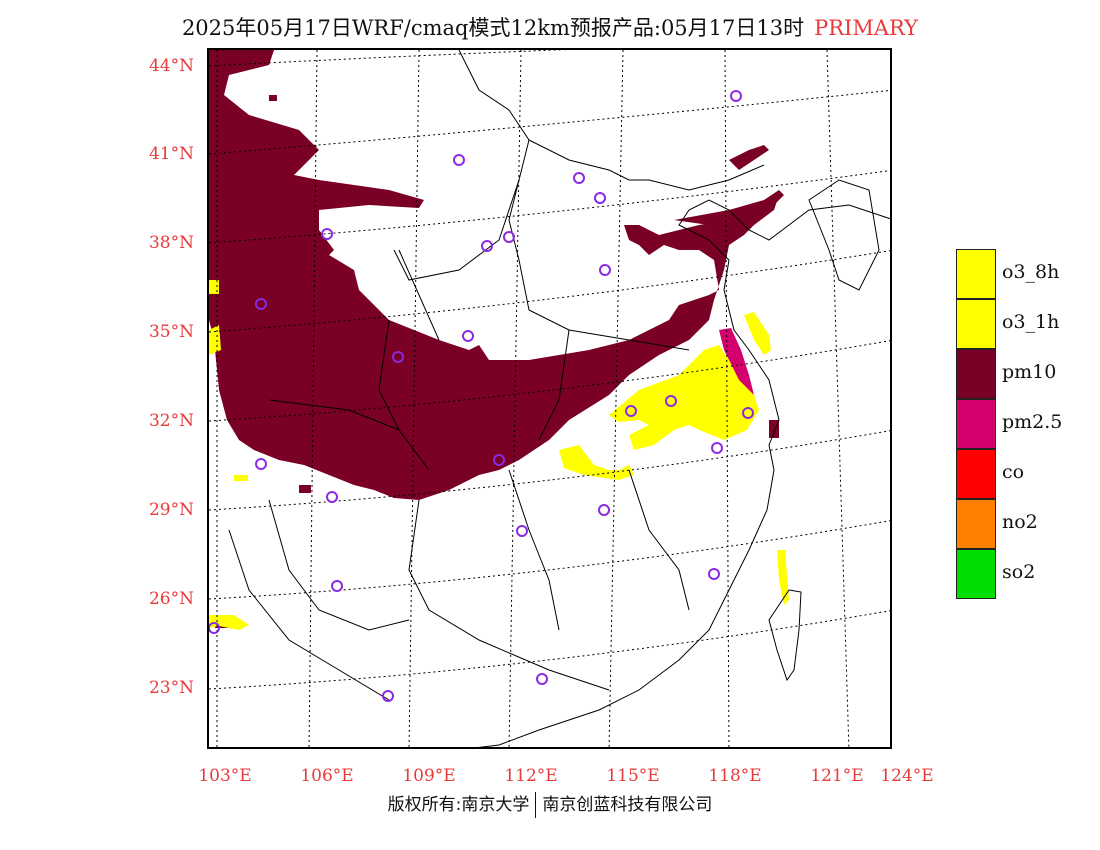 Image resolution: width=1100 pixels, height=850 pixels. I want to click on legend-label: o3_1h, so click(1031, 322).